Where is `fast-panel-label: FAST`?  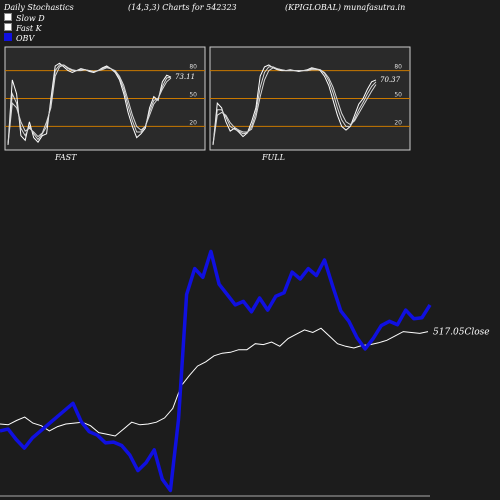 fast-panel-label: FAST is located at coordinates (66, 157).